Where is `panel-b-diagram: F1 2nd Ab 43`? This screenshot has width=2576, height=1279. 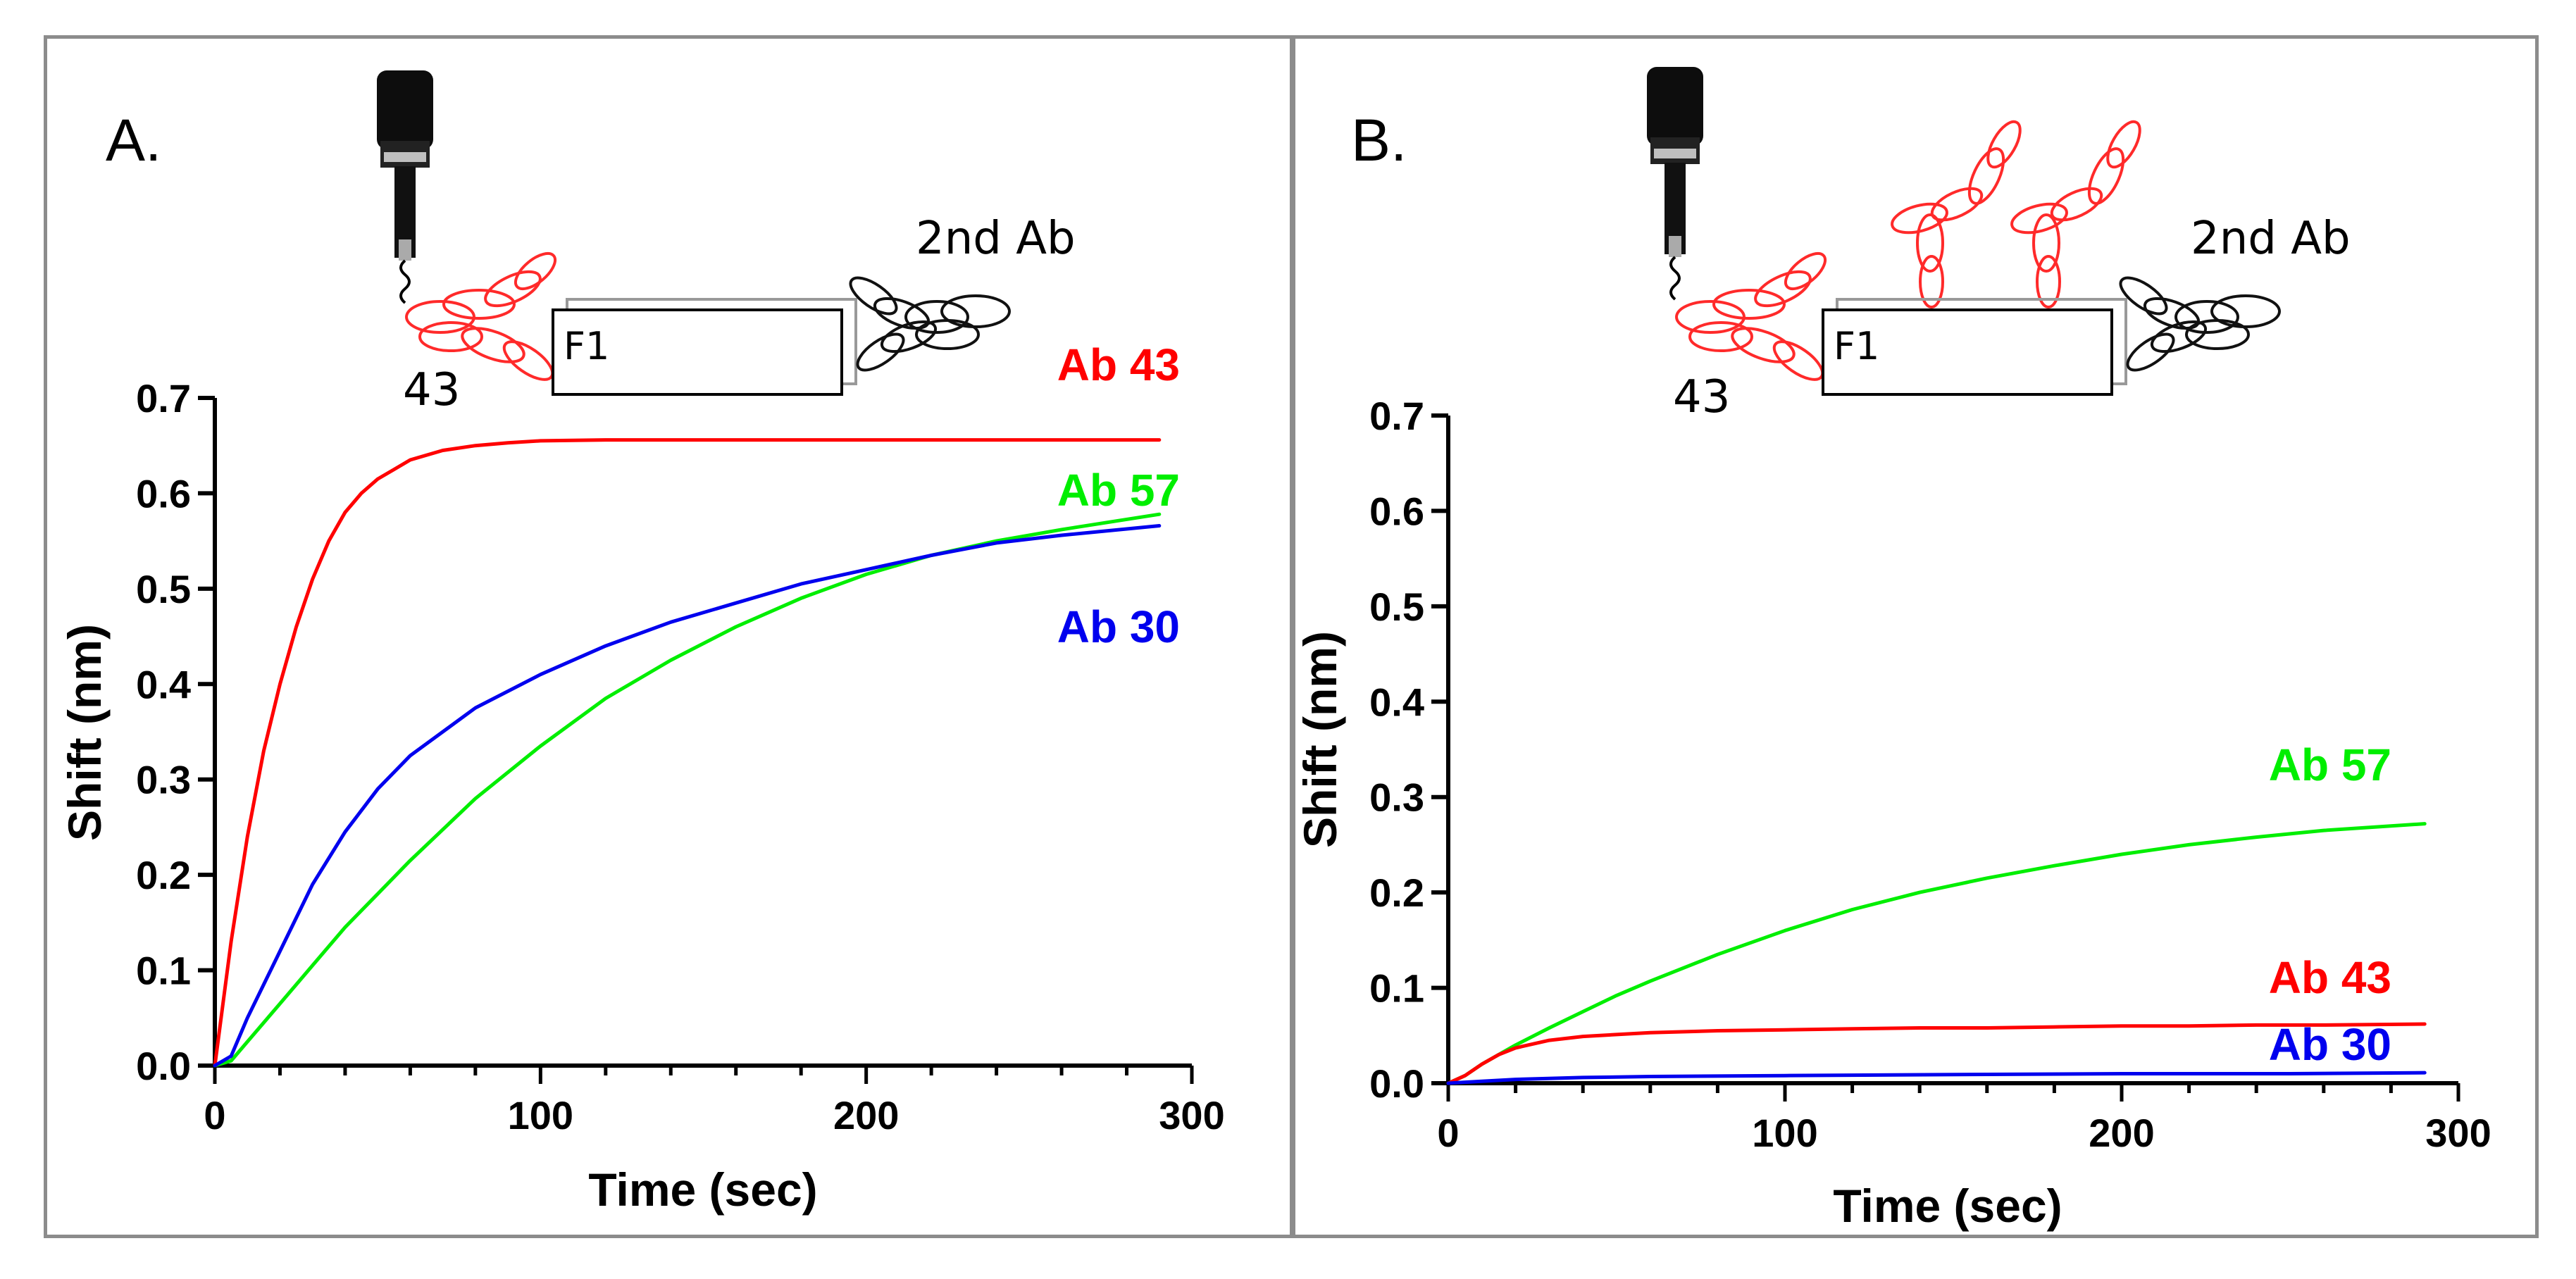
panel-b-diagram: F1 2nd Ab 43 is located at coordinates (1999, 245).